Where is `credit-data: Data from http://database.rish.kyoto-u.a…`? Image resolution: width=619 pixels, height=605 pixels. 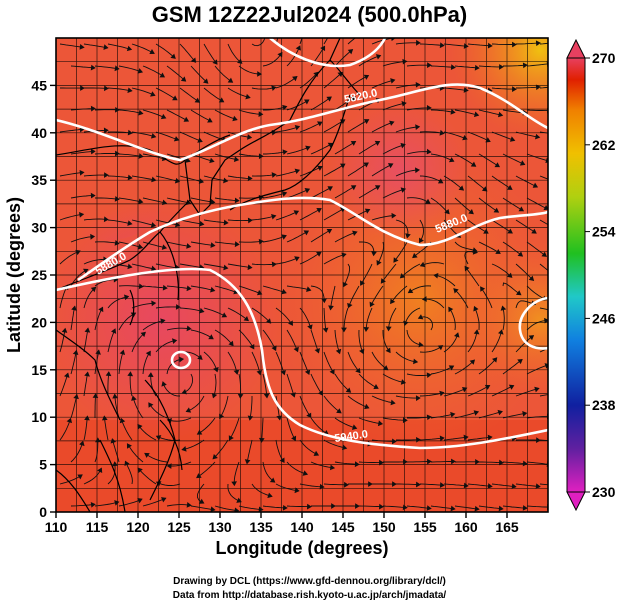 credit-data: Data from http://database.rish.kyoto-u.a… is located at coordinates (309, 595).